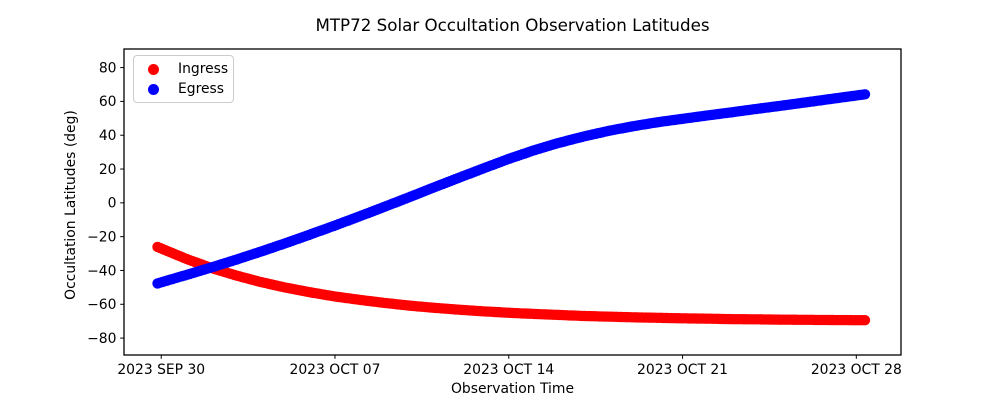  Describe the element at coordinates (101, 305) in the screenshot. I see `y-tick-label: −60` at that location.